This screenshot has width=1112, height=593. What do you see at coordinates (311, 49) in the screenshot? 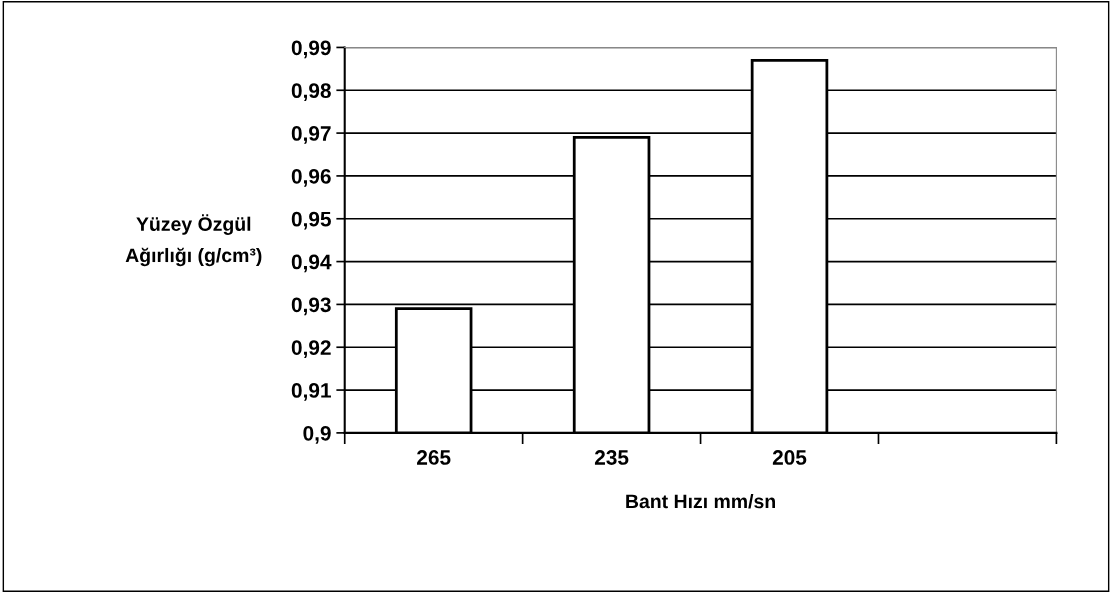
I see `y-tick-label: 0,99` at bounding box center [311, 49].